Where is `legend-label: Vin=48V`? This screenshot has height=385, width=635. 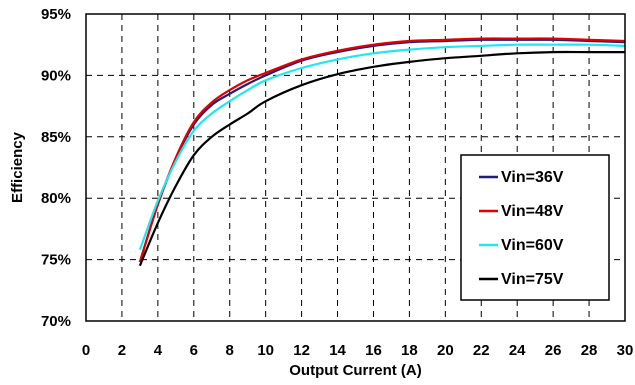 legend-label: Vin=48V is located at coordinates (532, 211).